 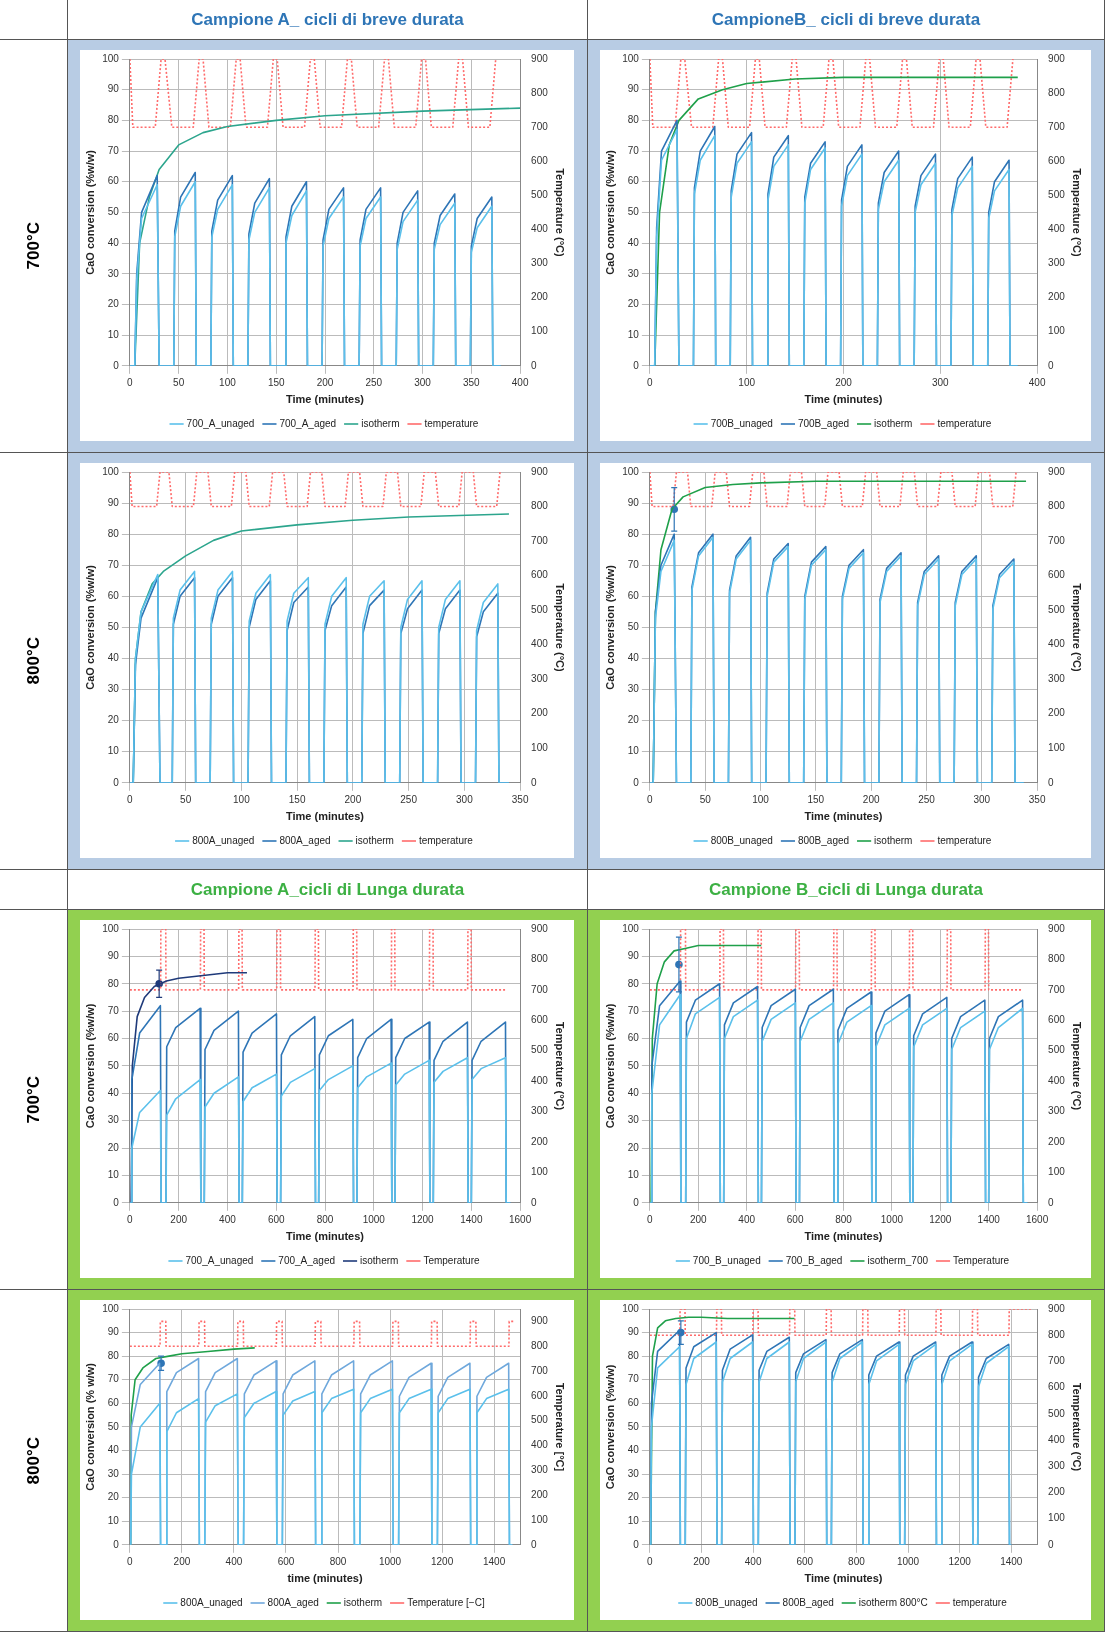 What do you see at coordinates (540, 989) in the screenshot?
I see `y2-tick-label: 700` at bounding box center [540, 989].